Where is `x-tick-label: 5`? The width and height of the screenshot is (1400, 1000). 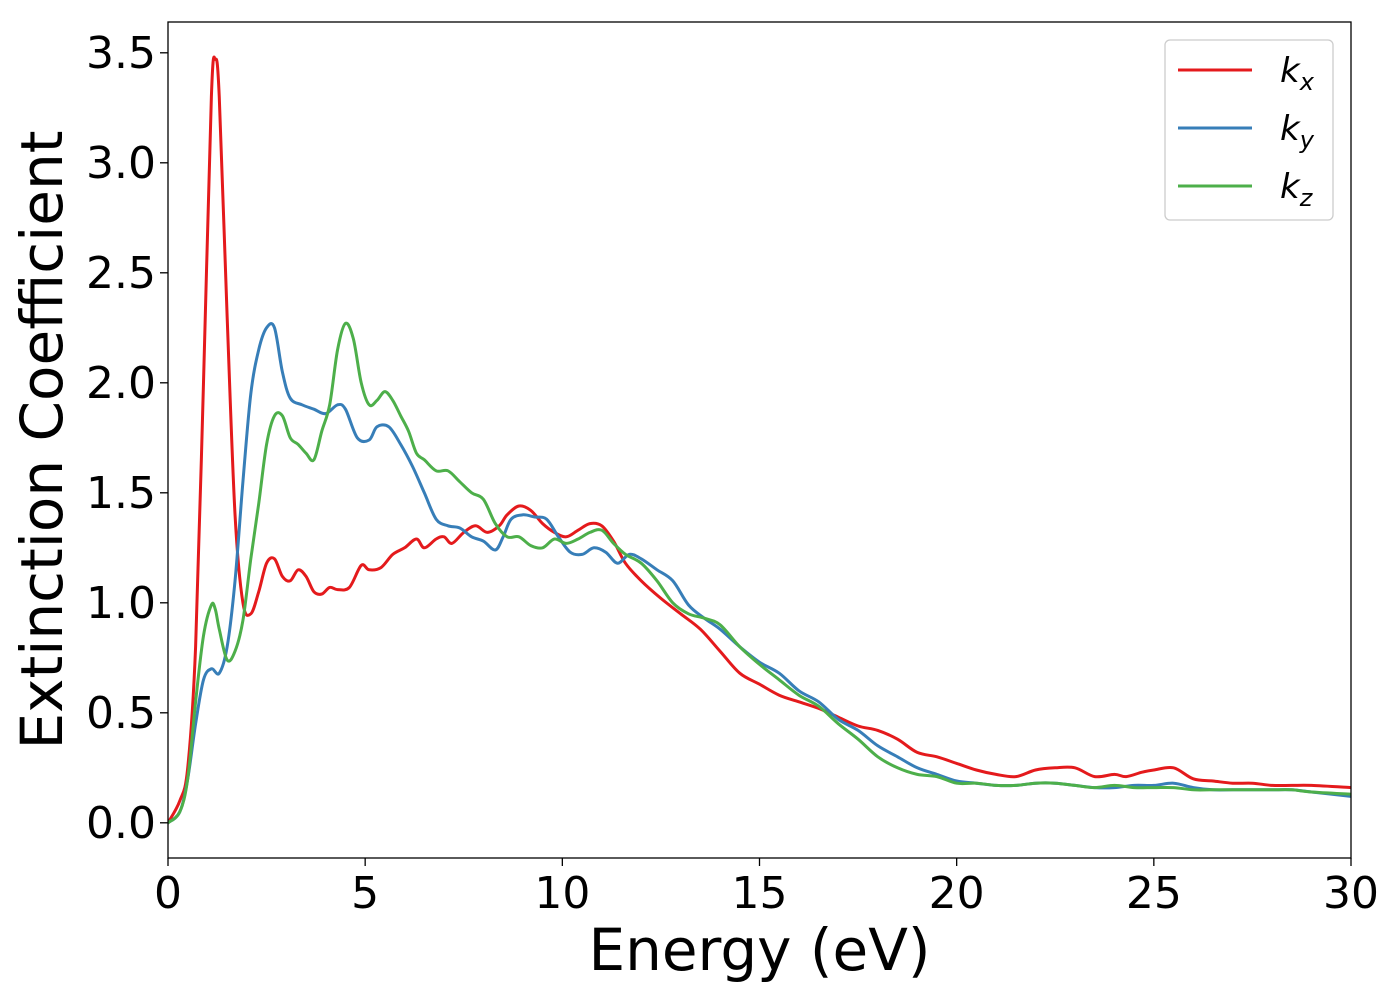 x-tick-label: 5 is located at coordinates (365, 893).